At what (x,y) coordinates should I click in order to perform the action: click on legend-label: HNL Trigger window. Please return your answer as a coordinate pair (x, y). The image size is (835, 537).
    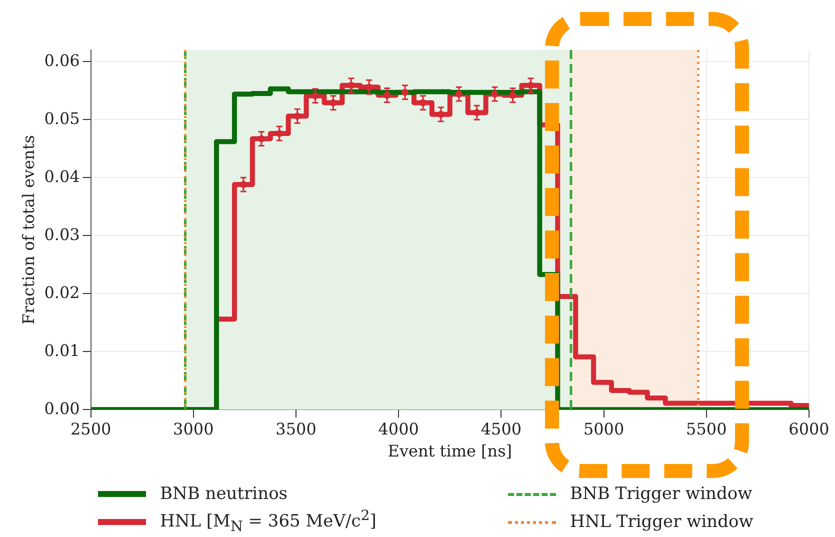
    Looking at the image, I should click on (662, 522).